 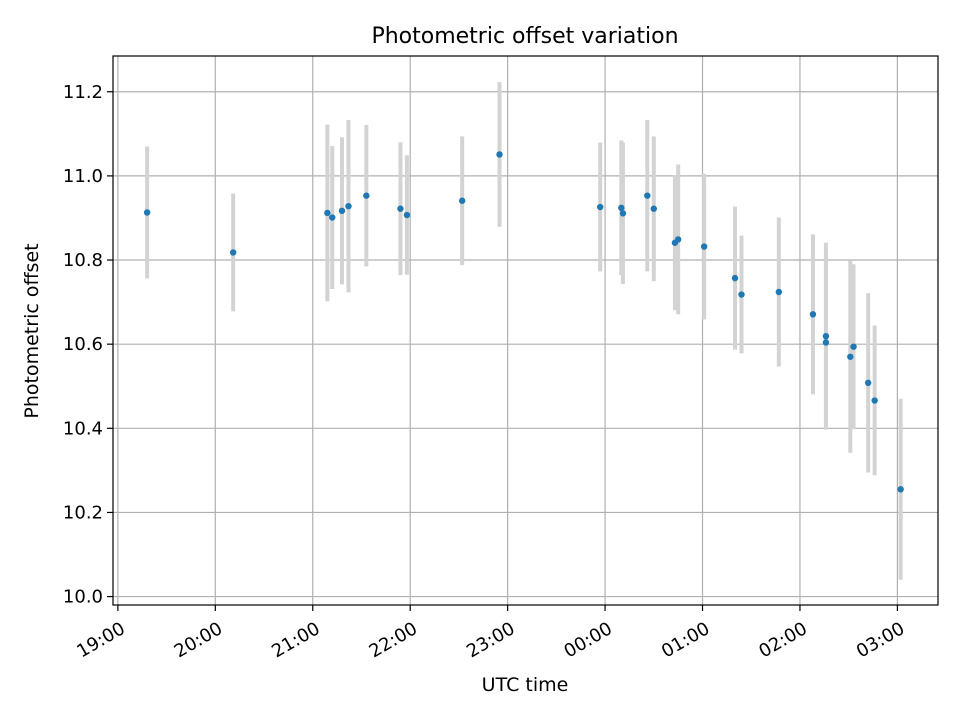 I want to click on x-tick-label: 22:00, so click(x=393, y=640).